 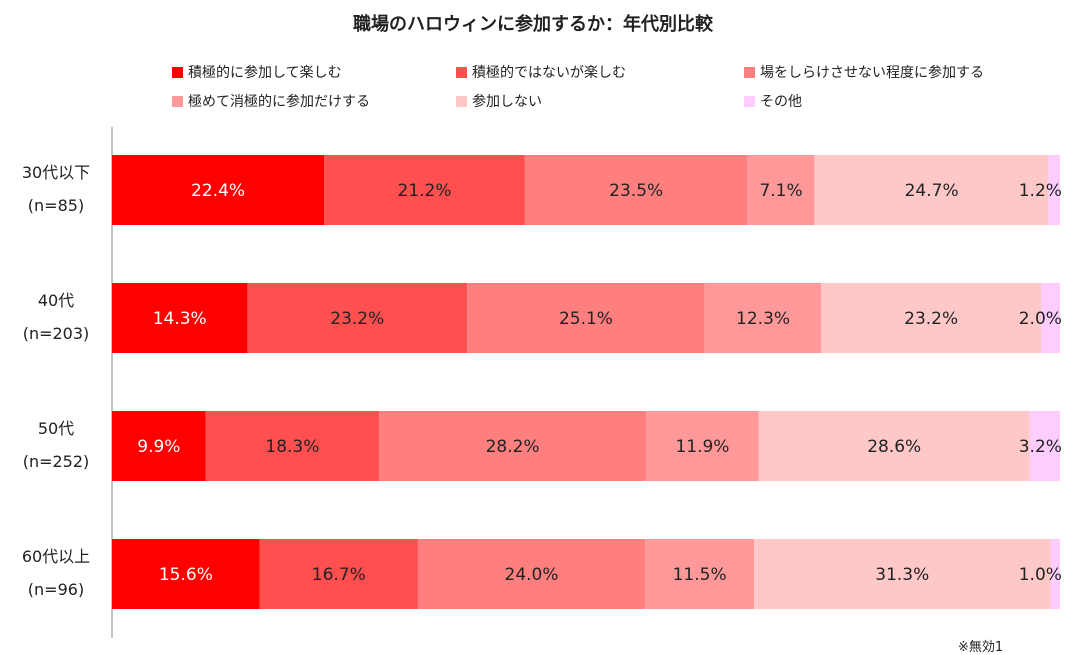 What do you see at coordinates (981, 647) in the screenshot?
I see `footnote: ※無効1` at bounding box center [981, 647].